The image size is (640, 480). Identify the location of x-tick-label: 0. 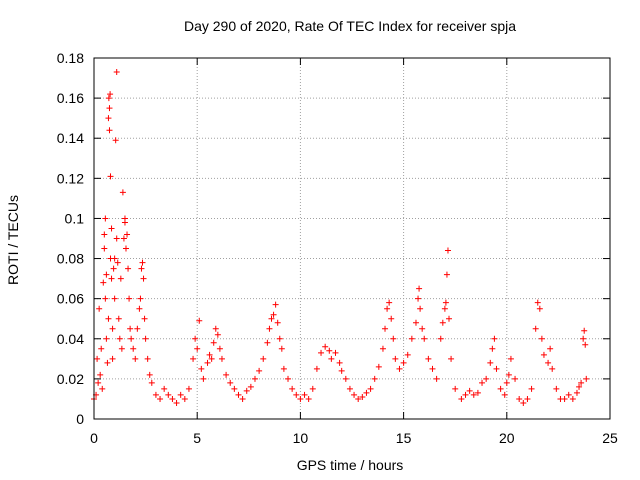
(94, 438).